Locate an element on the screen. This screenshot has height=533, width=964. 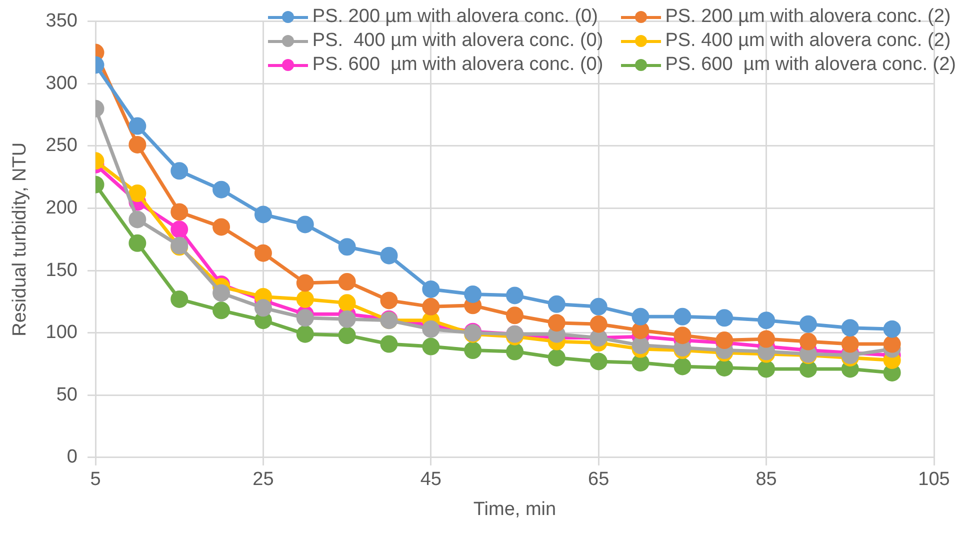
x-tick-label: 25 is located at coordinates (263, 479).